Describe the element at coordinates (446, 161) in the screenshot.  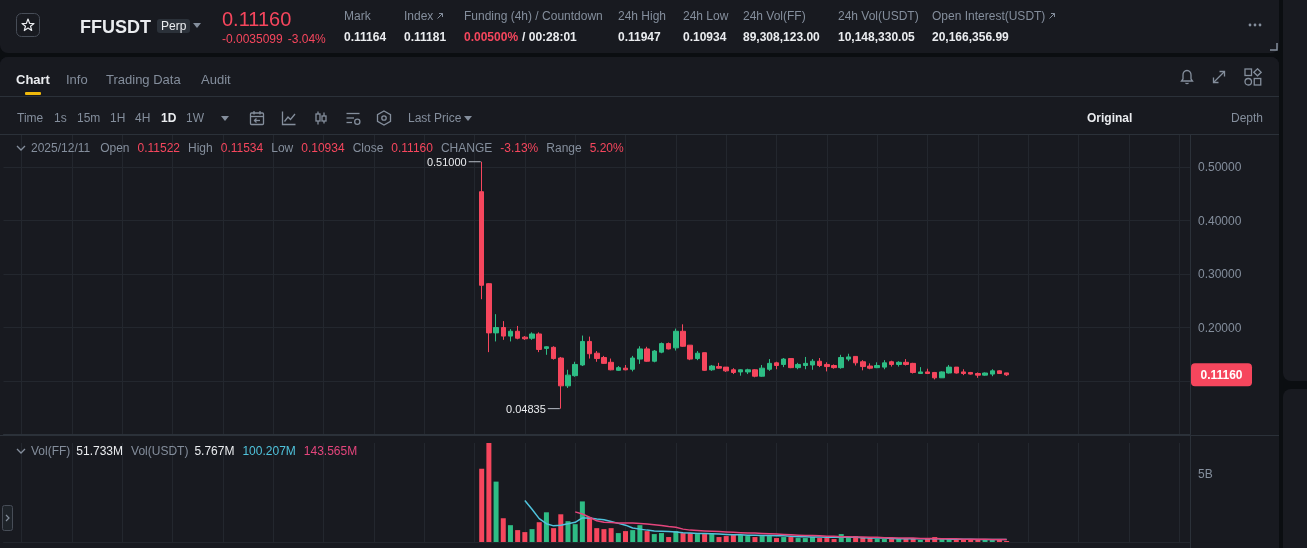
I see `annotation: 0.51000` at that location.